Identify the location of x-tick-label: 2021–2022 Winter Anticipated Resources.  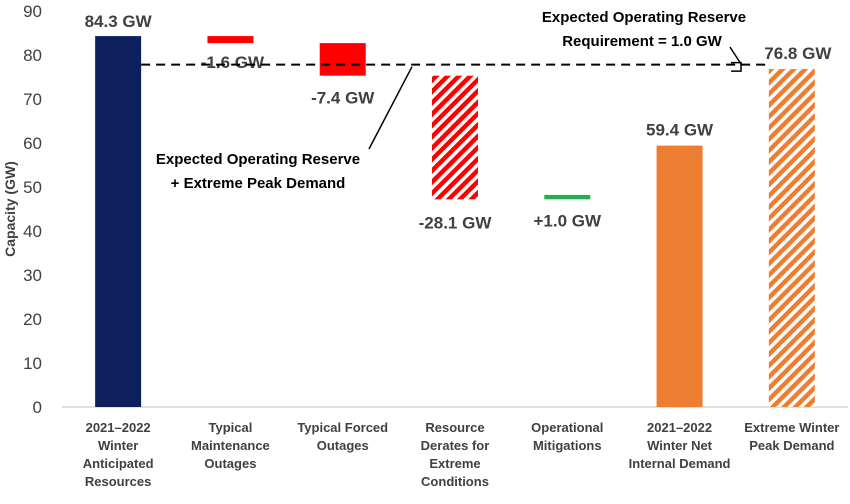
(118, 454).